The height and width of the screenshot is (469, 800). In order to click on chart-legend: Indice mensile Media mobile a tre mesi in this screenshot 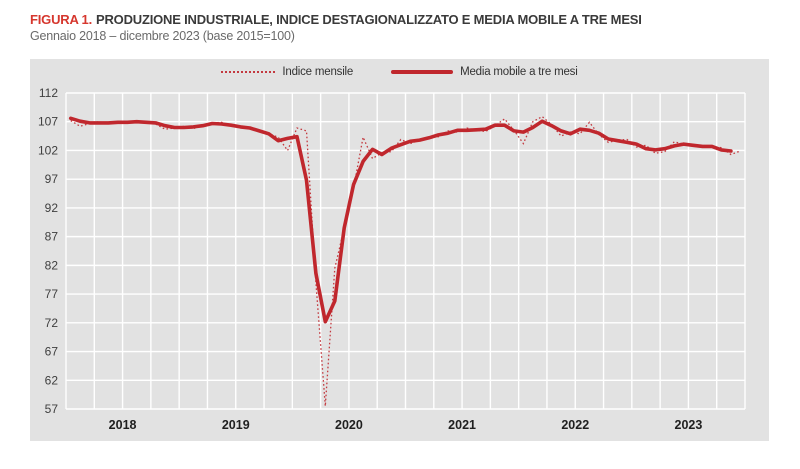, I will do `click(399, 72)`.